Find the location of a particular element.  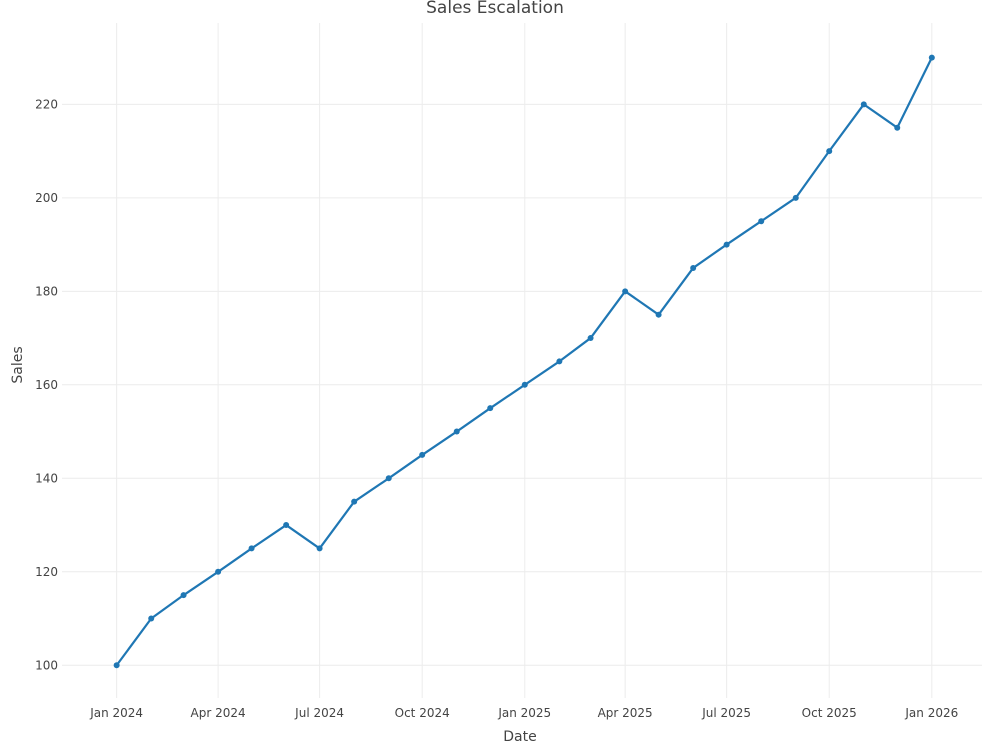

x-tick-label: Apr 2025 is located at coordinates (625, 713).